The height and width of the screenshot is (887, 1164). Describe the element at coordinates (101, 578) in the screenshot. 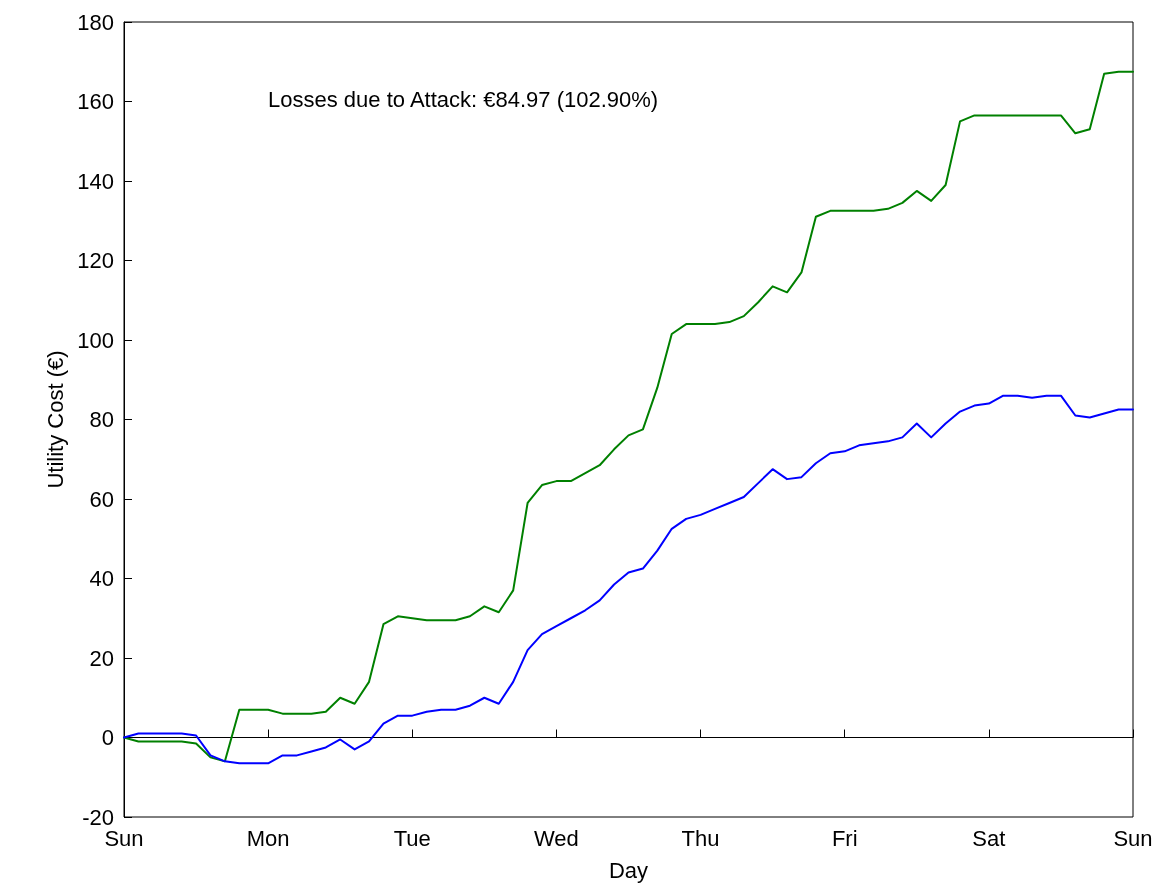

I see `y-tick-label: 40` at that location.